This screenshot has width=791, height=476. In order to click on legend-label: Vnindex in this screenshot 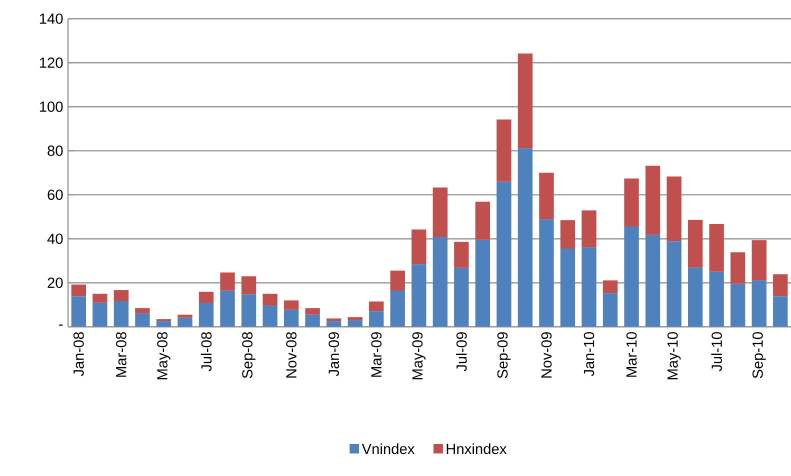, I will do `click(388, 448)`.